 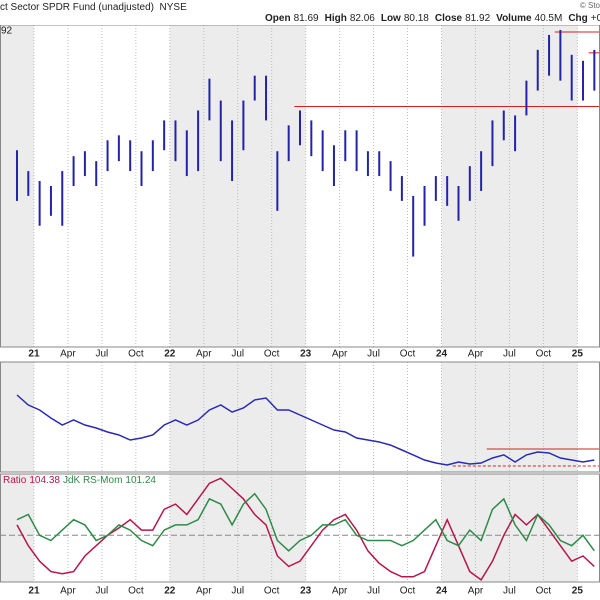 What do you see at coordinates (416, 18) in the screenshot?
I see `quote-value: 80.18` at bounding box center [416, 18].